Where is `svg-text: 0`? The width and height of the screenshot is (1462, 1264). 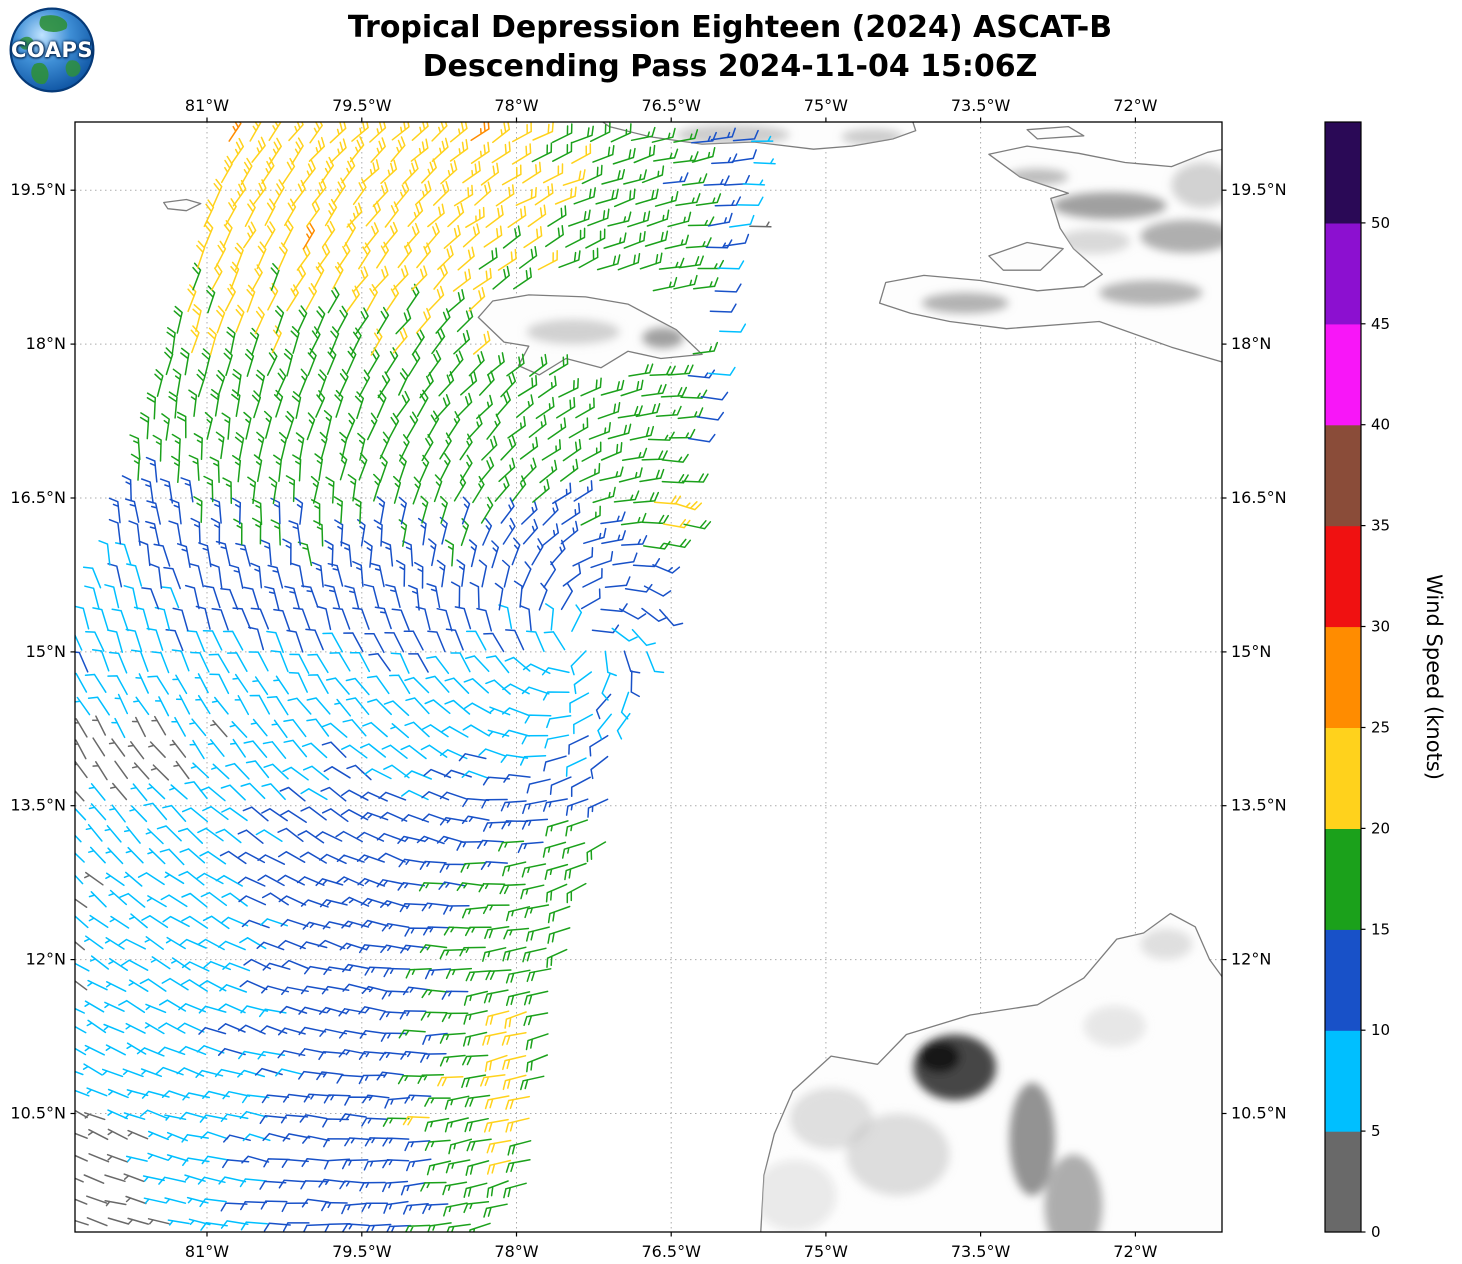
svg-text: 0 is located at coordinates (1376, 1232).